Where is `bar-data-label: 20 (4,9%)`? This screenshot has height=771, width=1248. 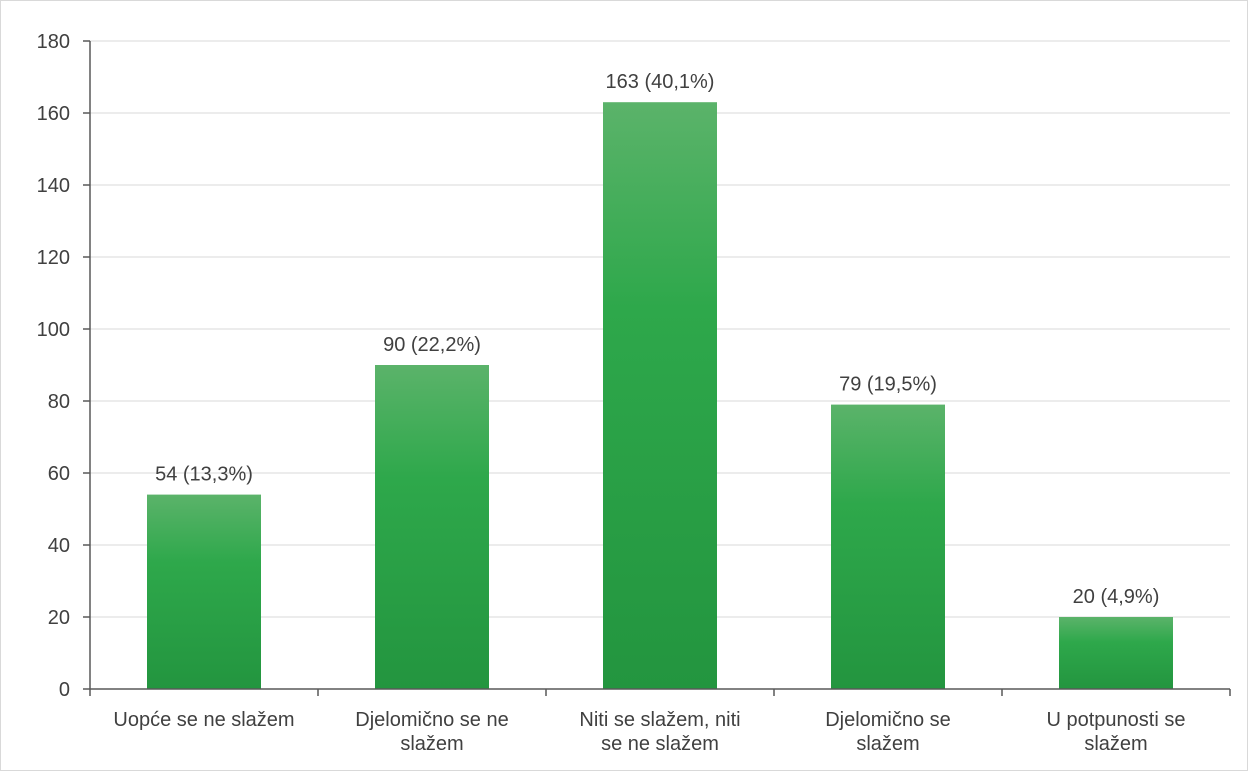
bar-data-label: 20 (4,9%) is located at coordinates (1116, 597).